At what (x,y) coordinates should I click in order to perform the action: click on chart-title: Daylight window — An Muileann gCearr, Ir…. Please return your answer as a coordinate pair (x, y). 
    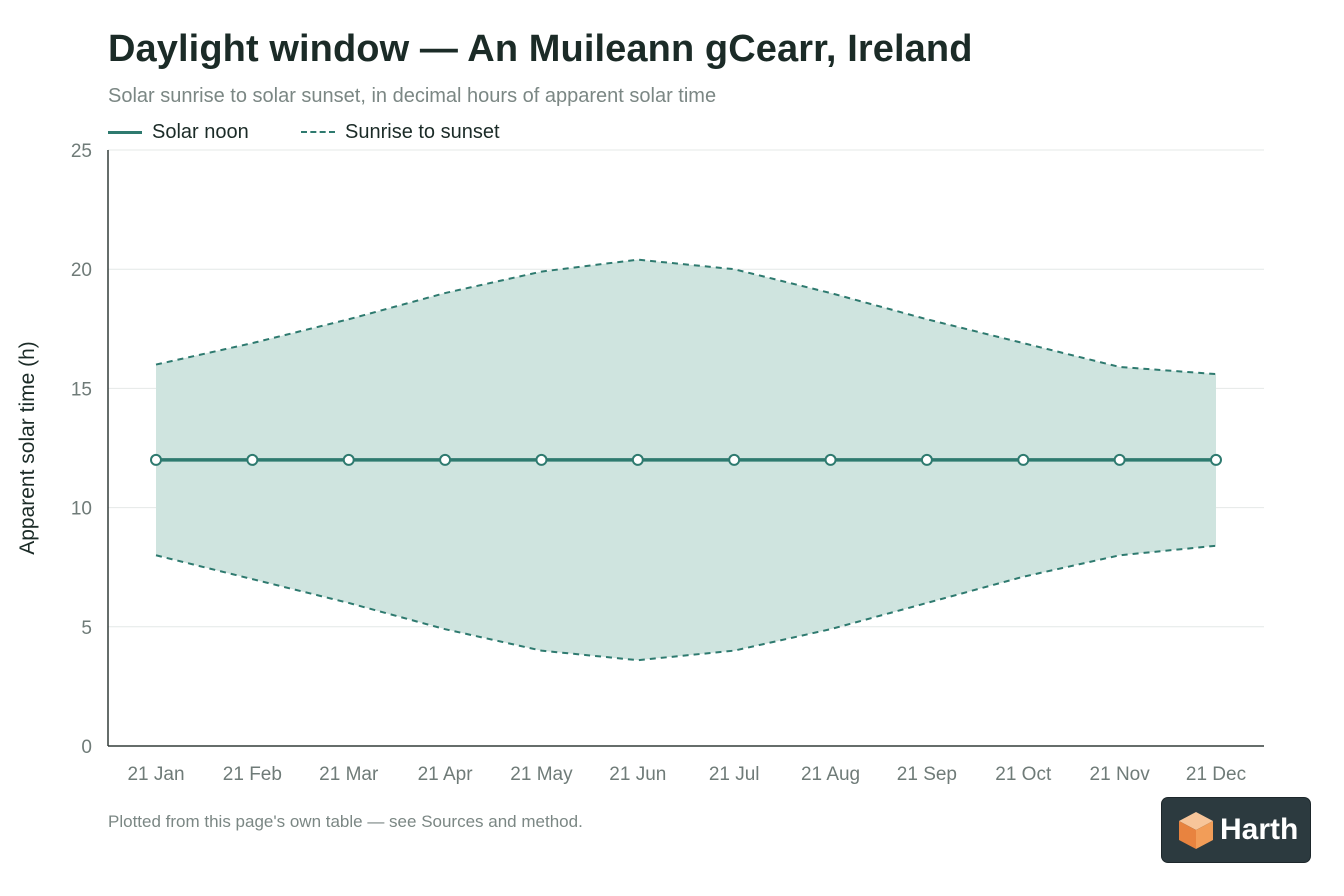
    Looking at the image, I should click on (540, 49).